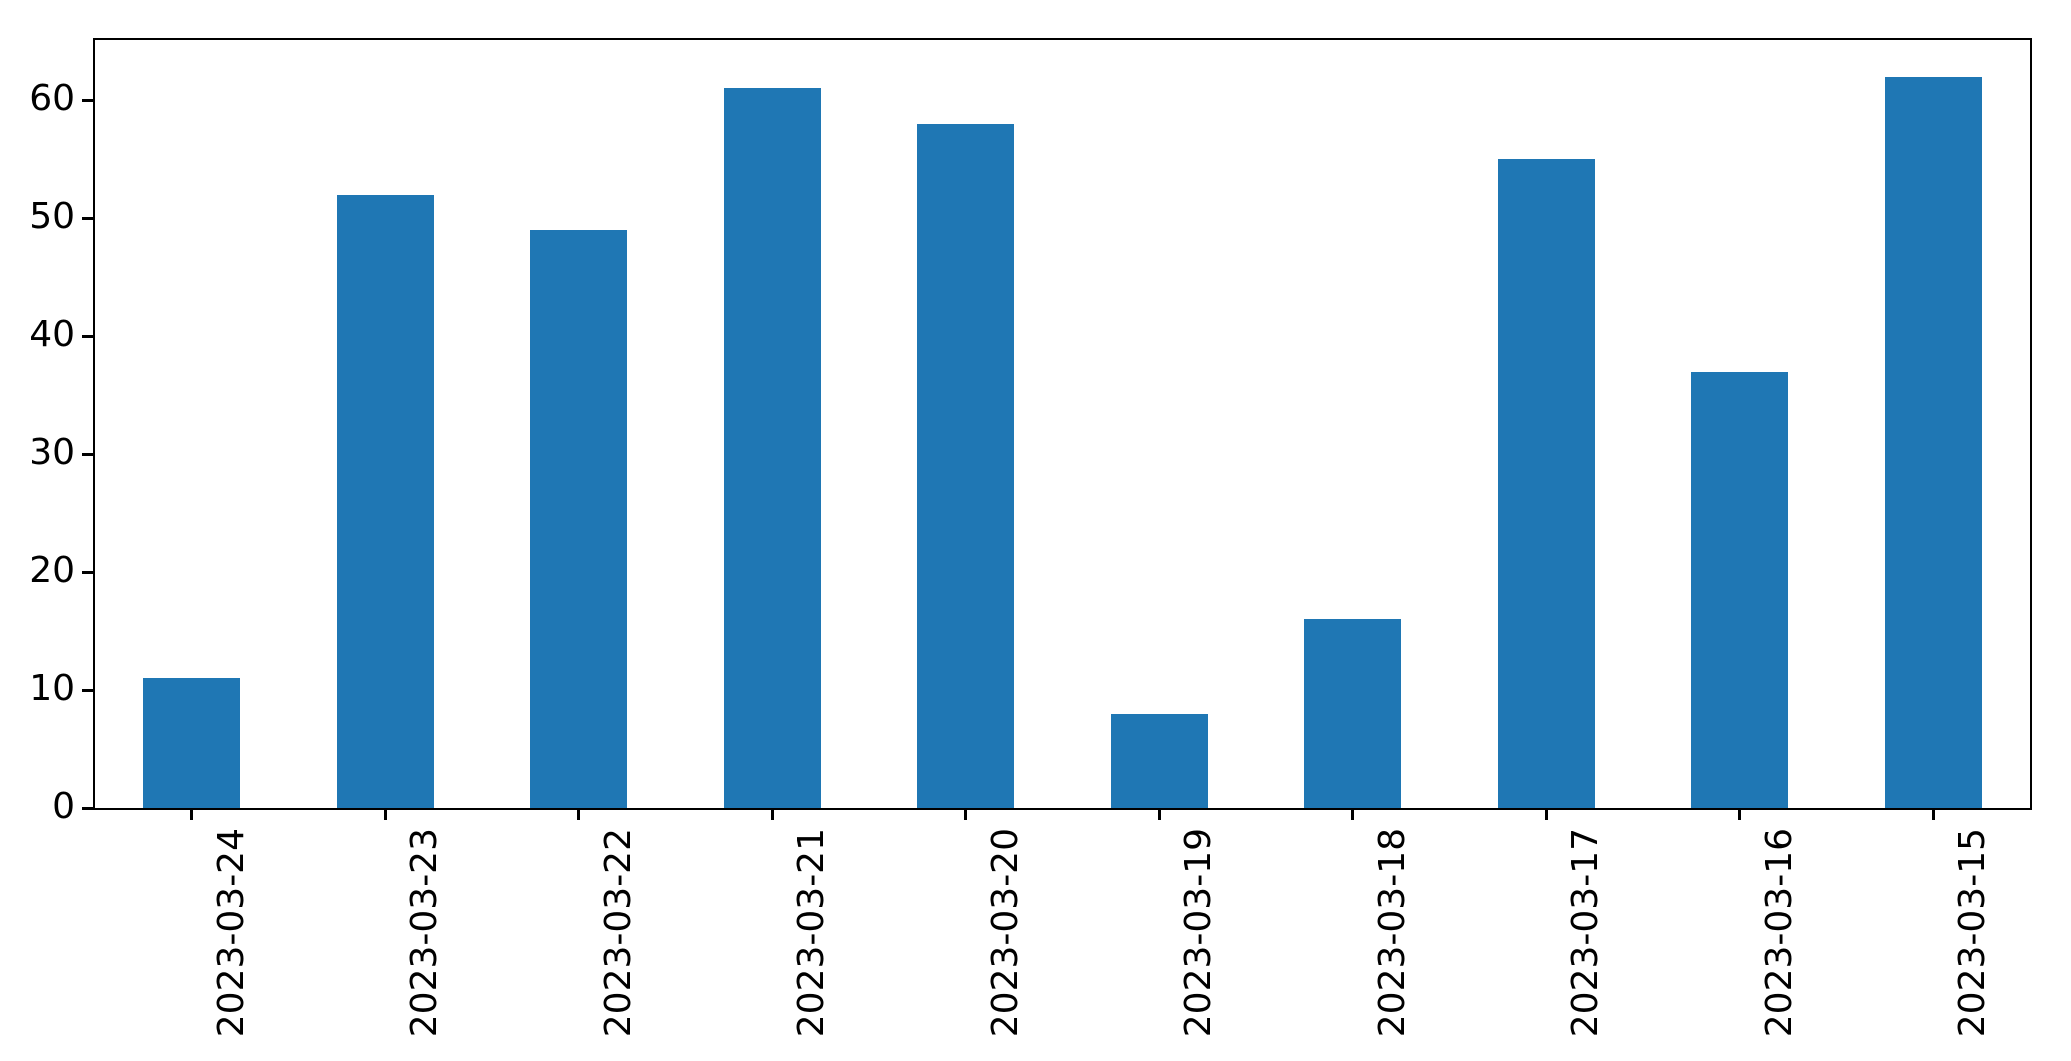 Image resolution: width=2071 pixels, height=1061 pixels. Describe the element at coordinates (1973, 933) in the screenshot. I see `x-tick-label: 2023-03-15` at that location.